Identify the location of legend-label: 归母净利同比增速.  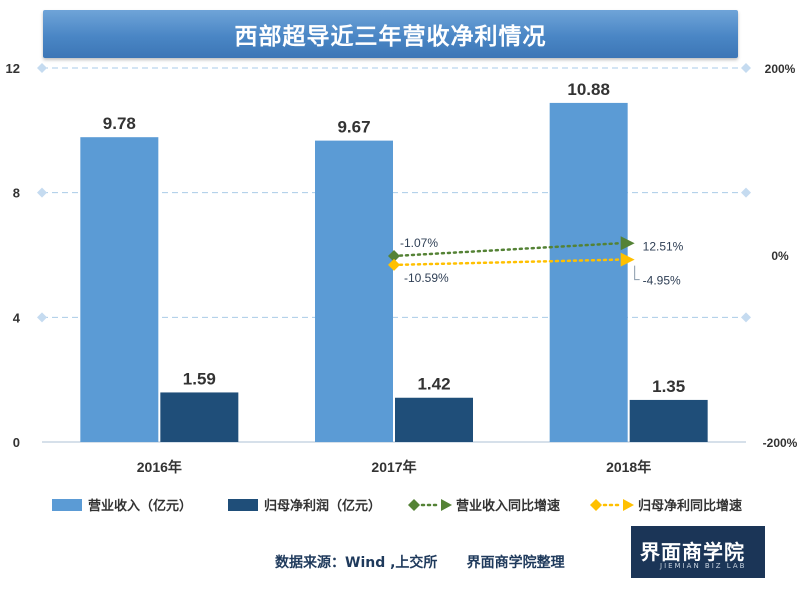
(690, 505).